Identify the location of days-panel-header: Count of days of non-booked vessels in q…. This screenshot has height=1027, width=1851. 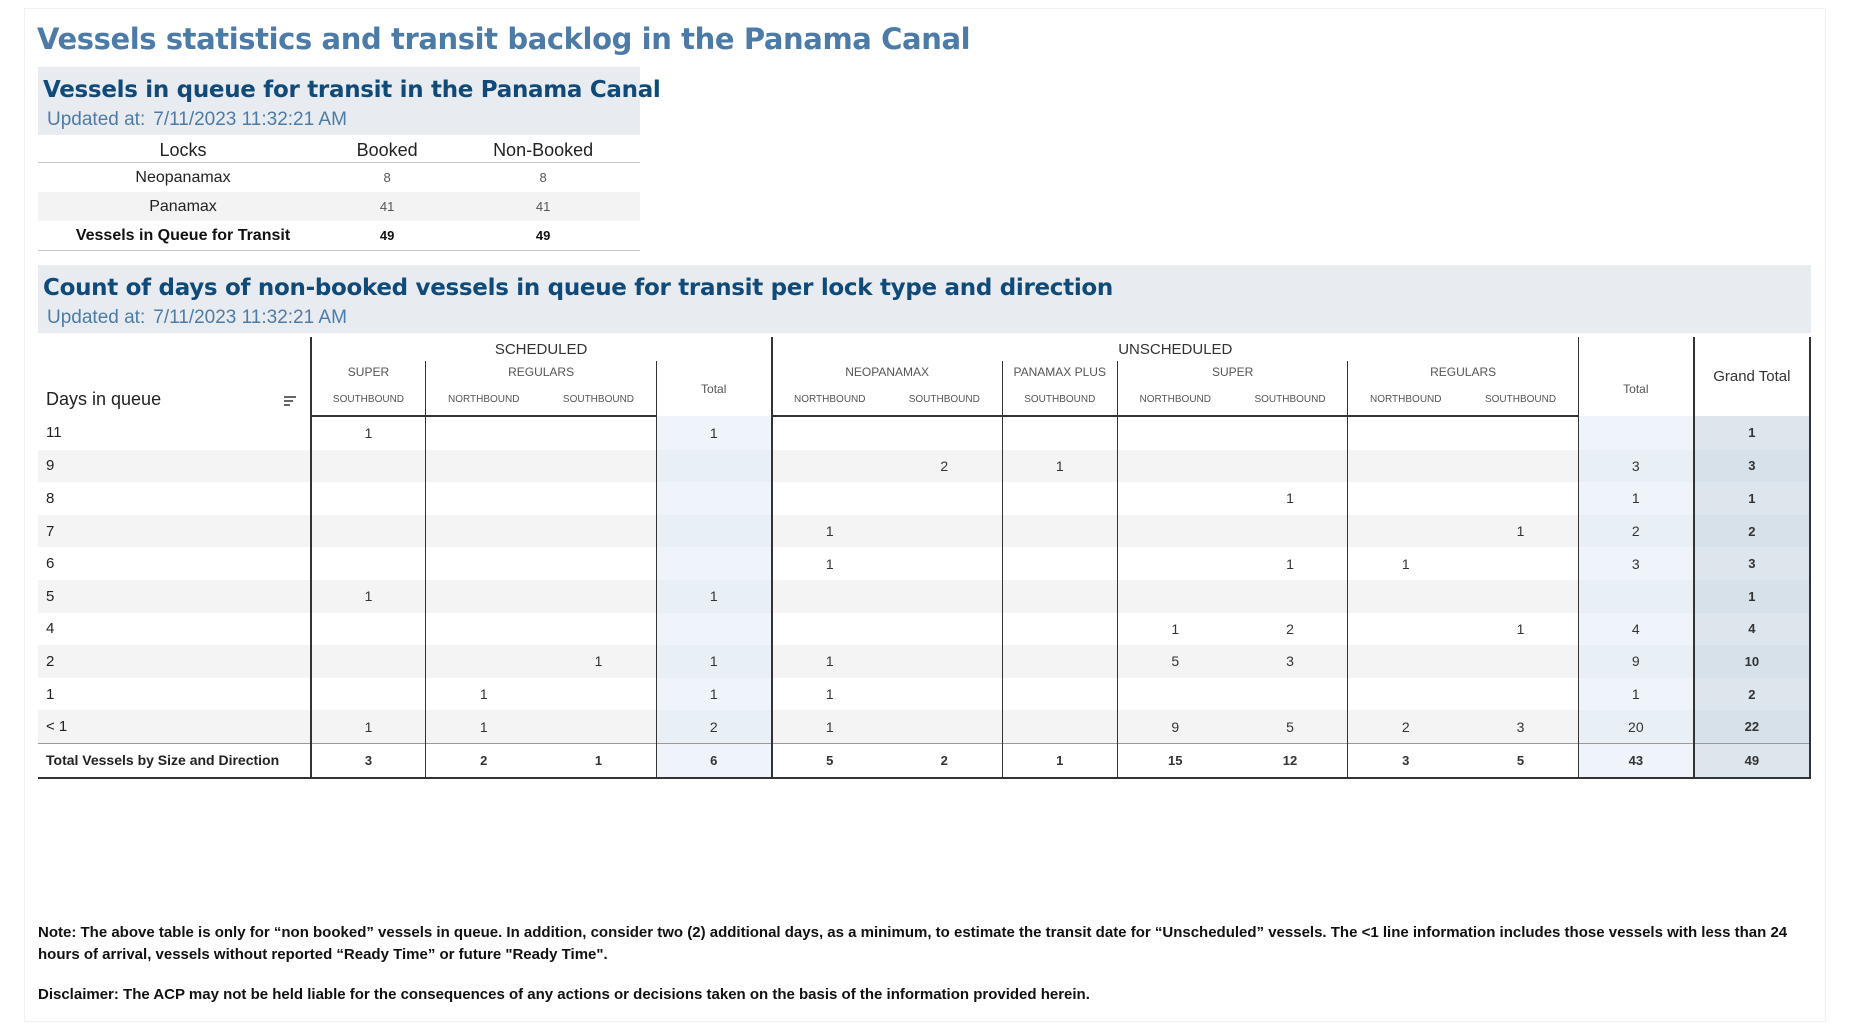
(924, 299).